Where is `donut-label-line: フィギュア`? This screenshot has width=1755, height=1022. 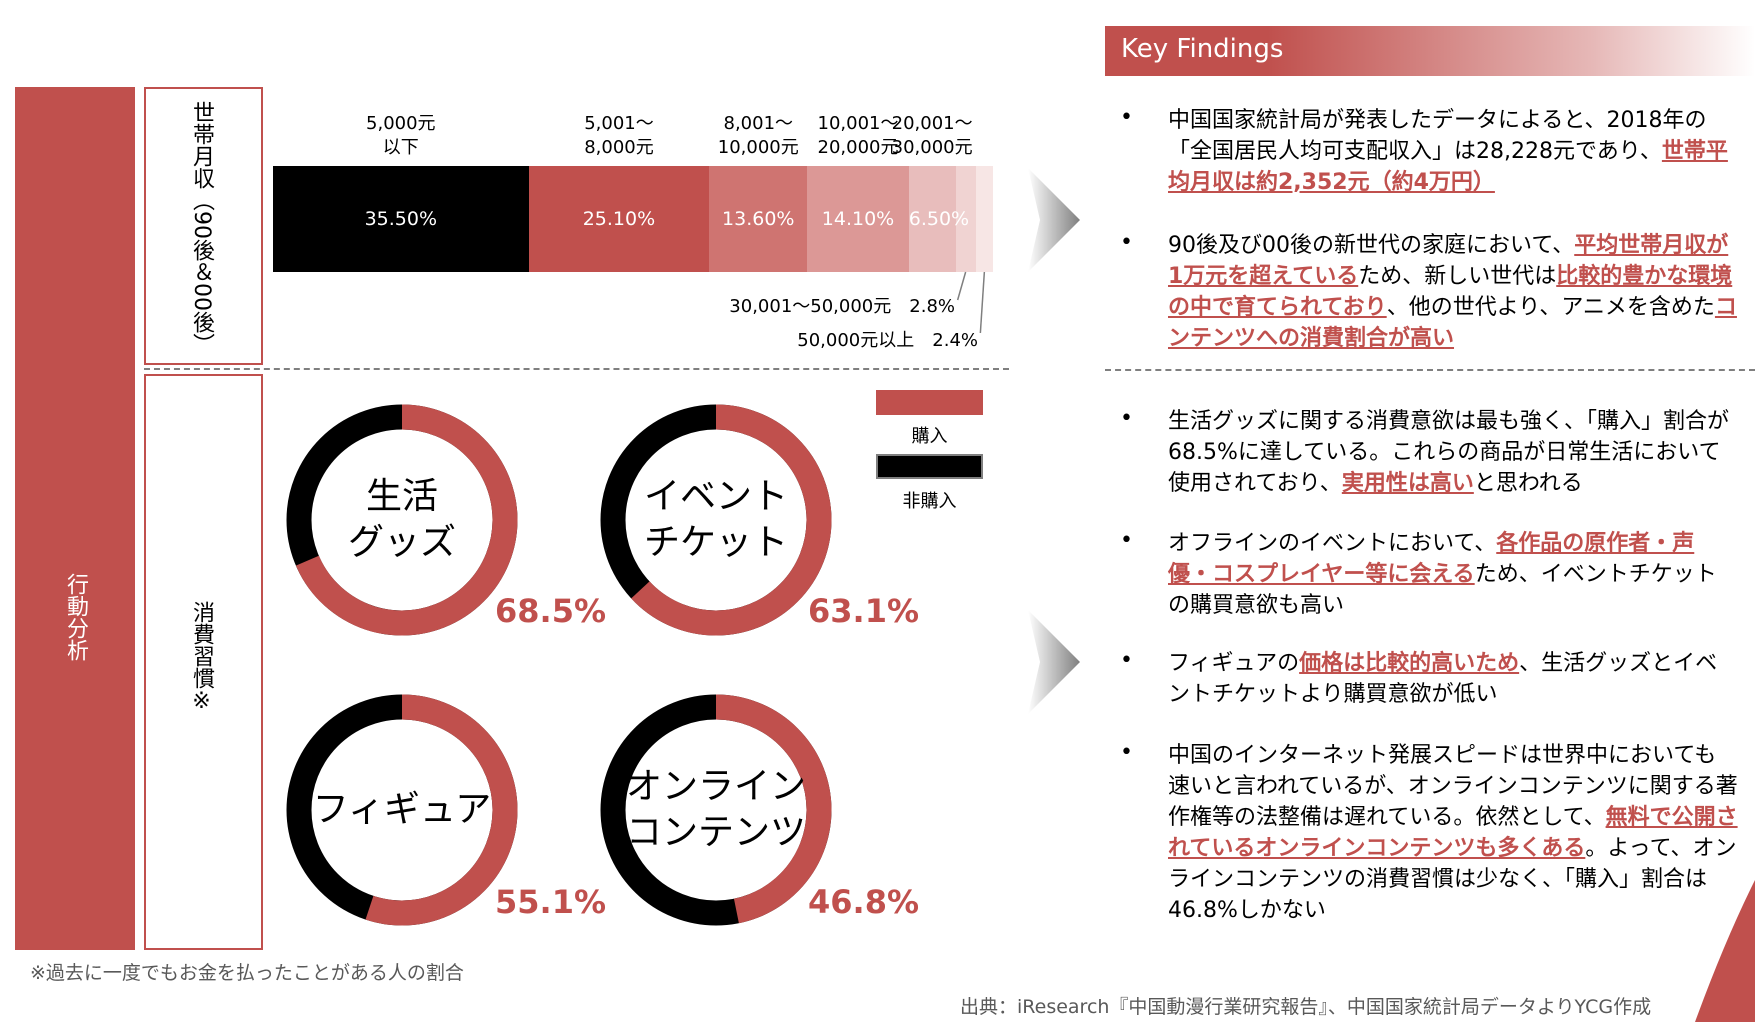 donut-label-line: フィギュア is located at coordinates (402, 809).